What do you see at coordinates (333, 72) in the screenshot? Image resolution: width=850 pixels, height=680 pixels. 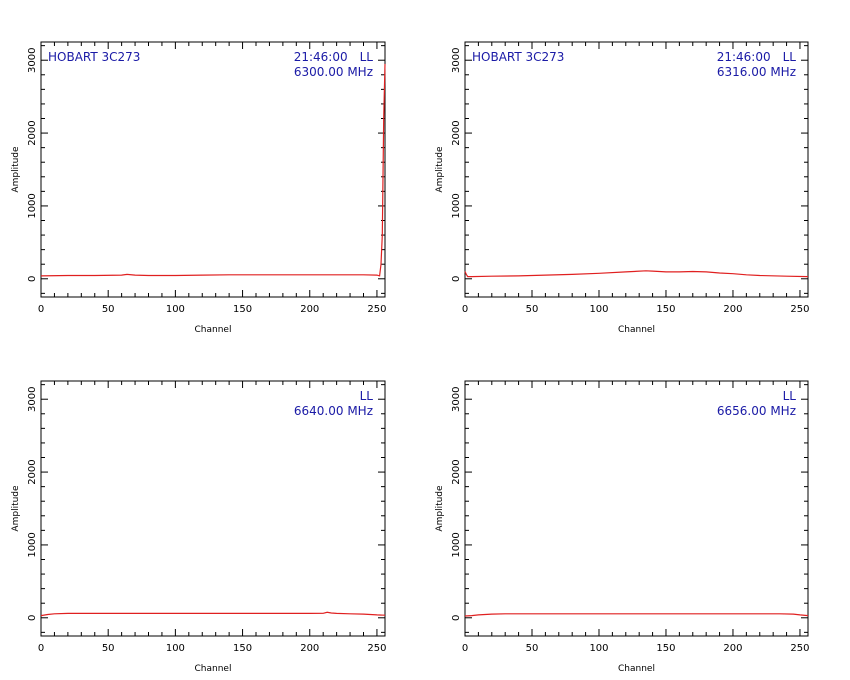 I see `frequency-label: 6300.00 MHz` at bounding box center [333, 72].